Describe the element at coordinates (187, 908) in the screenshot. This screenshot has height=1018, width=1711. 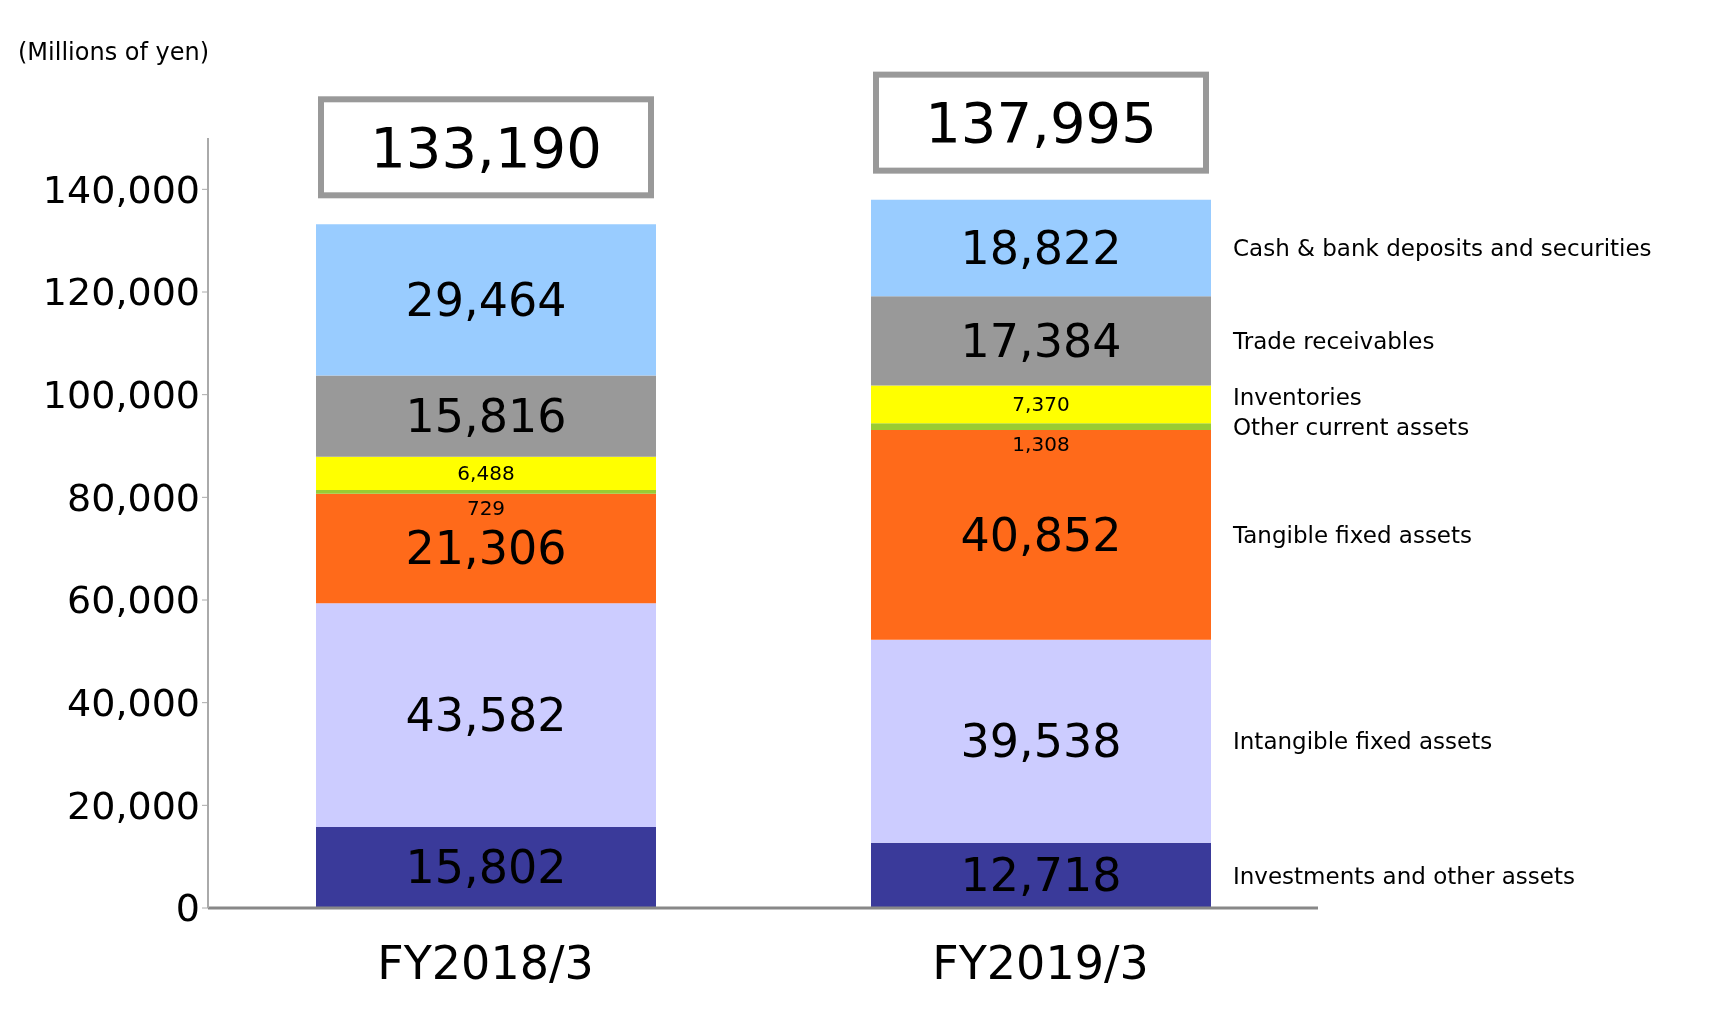
I see `y-tick-label: 0` at that location.